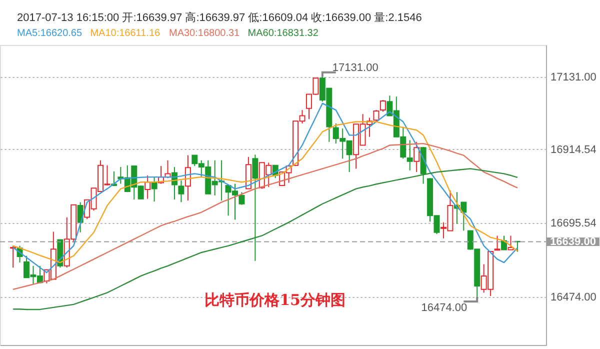  Describe the element at coordinates (573, 298) in the screenshot. I see `y-tick-label: 16474.00` at that location.